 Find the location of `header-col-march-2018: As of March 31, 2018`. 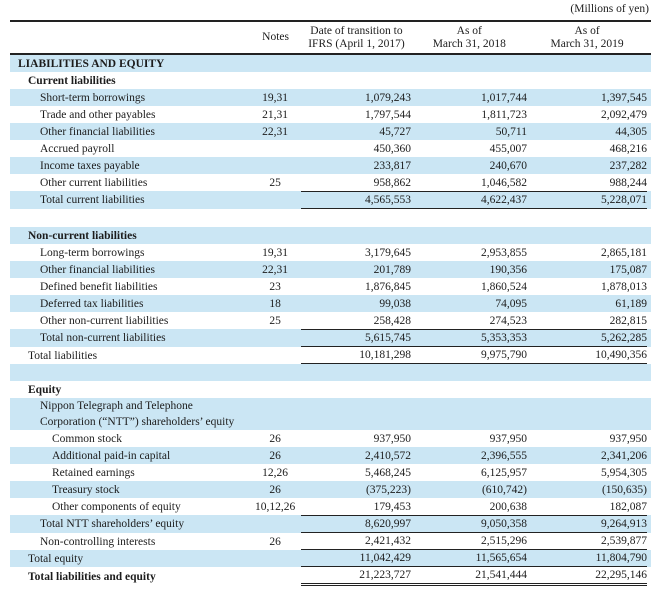

header-col-march-2018: As of March 31, 2018 is located at coordinates (469, 37).